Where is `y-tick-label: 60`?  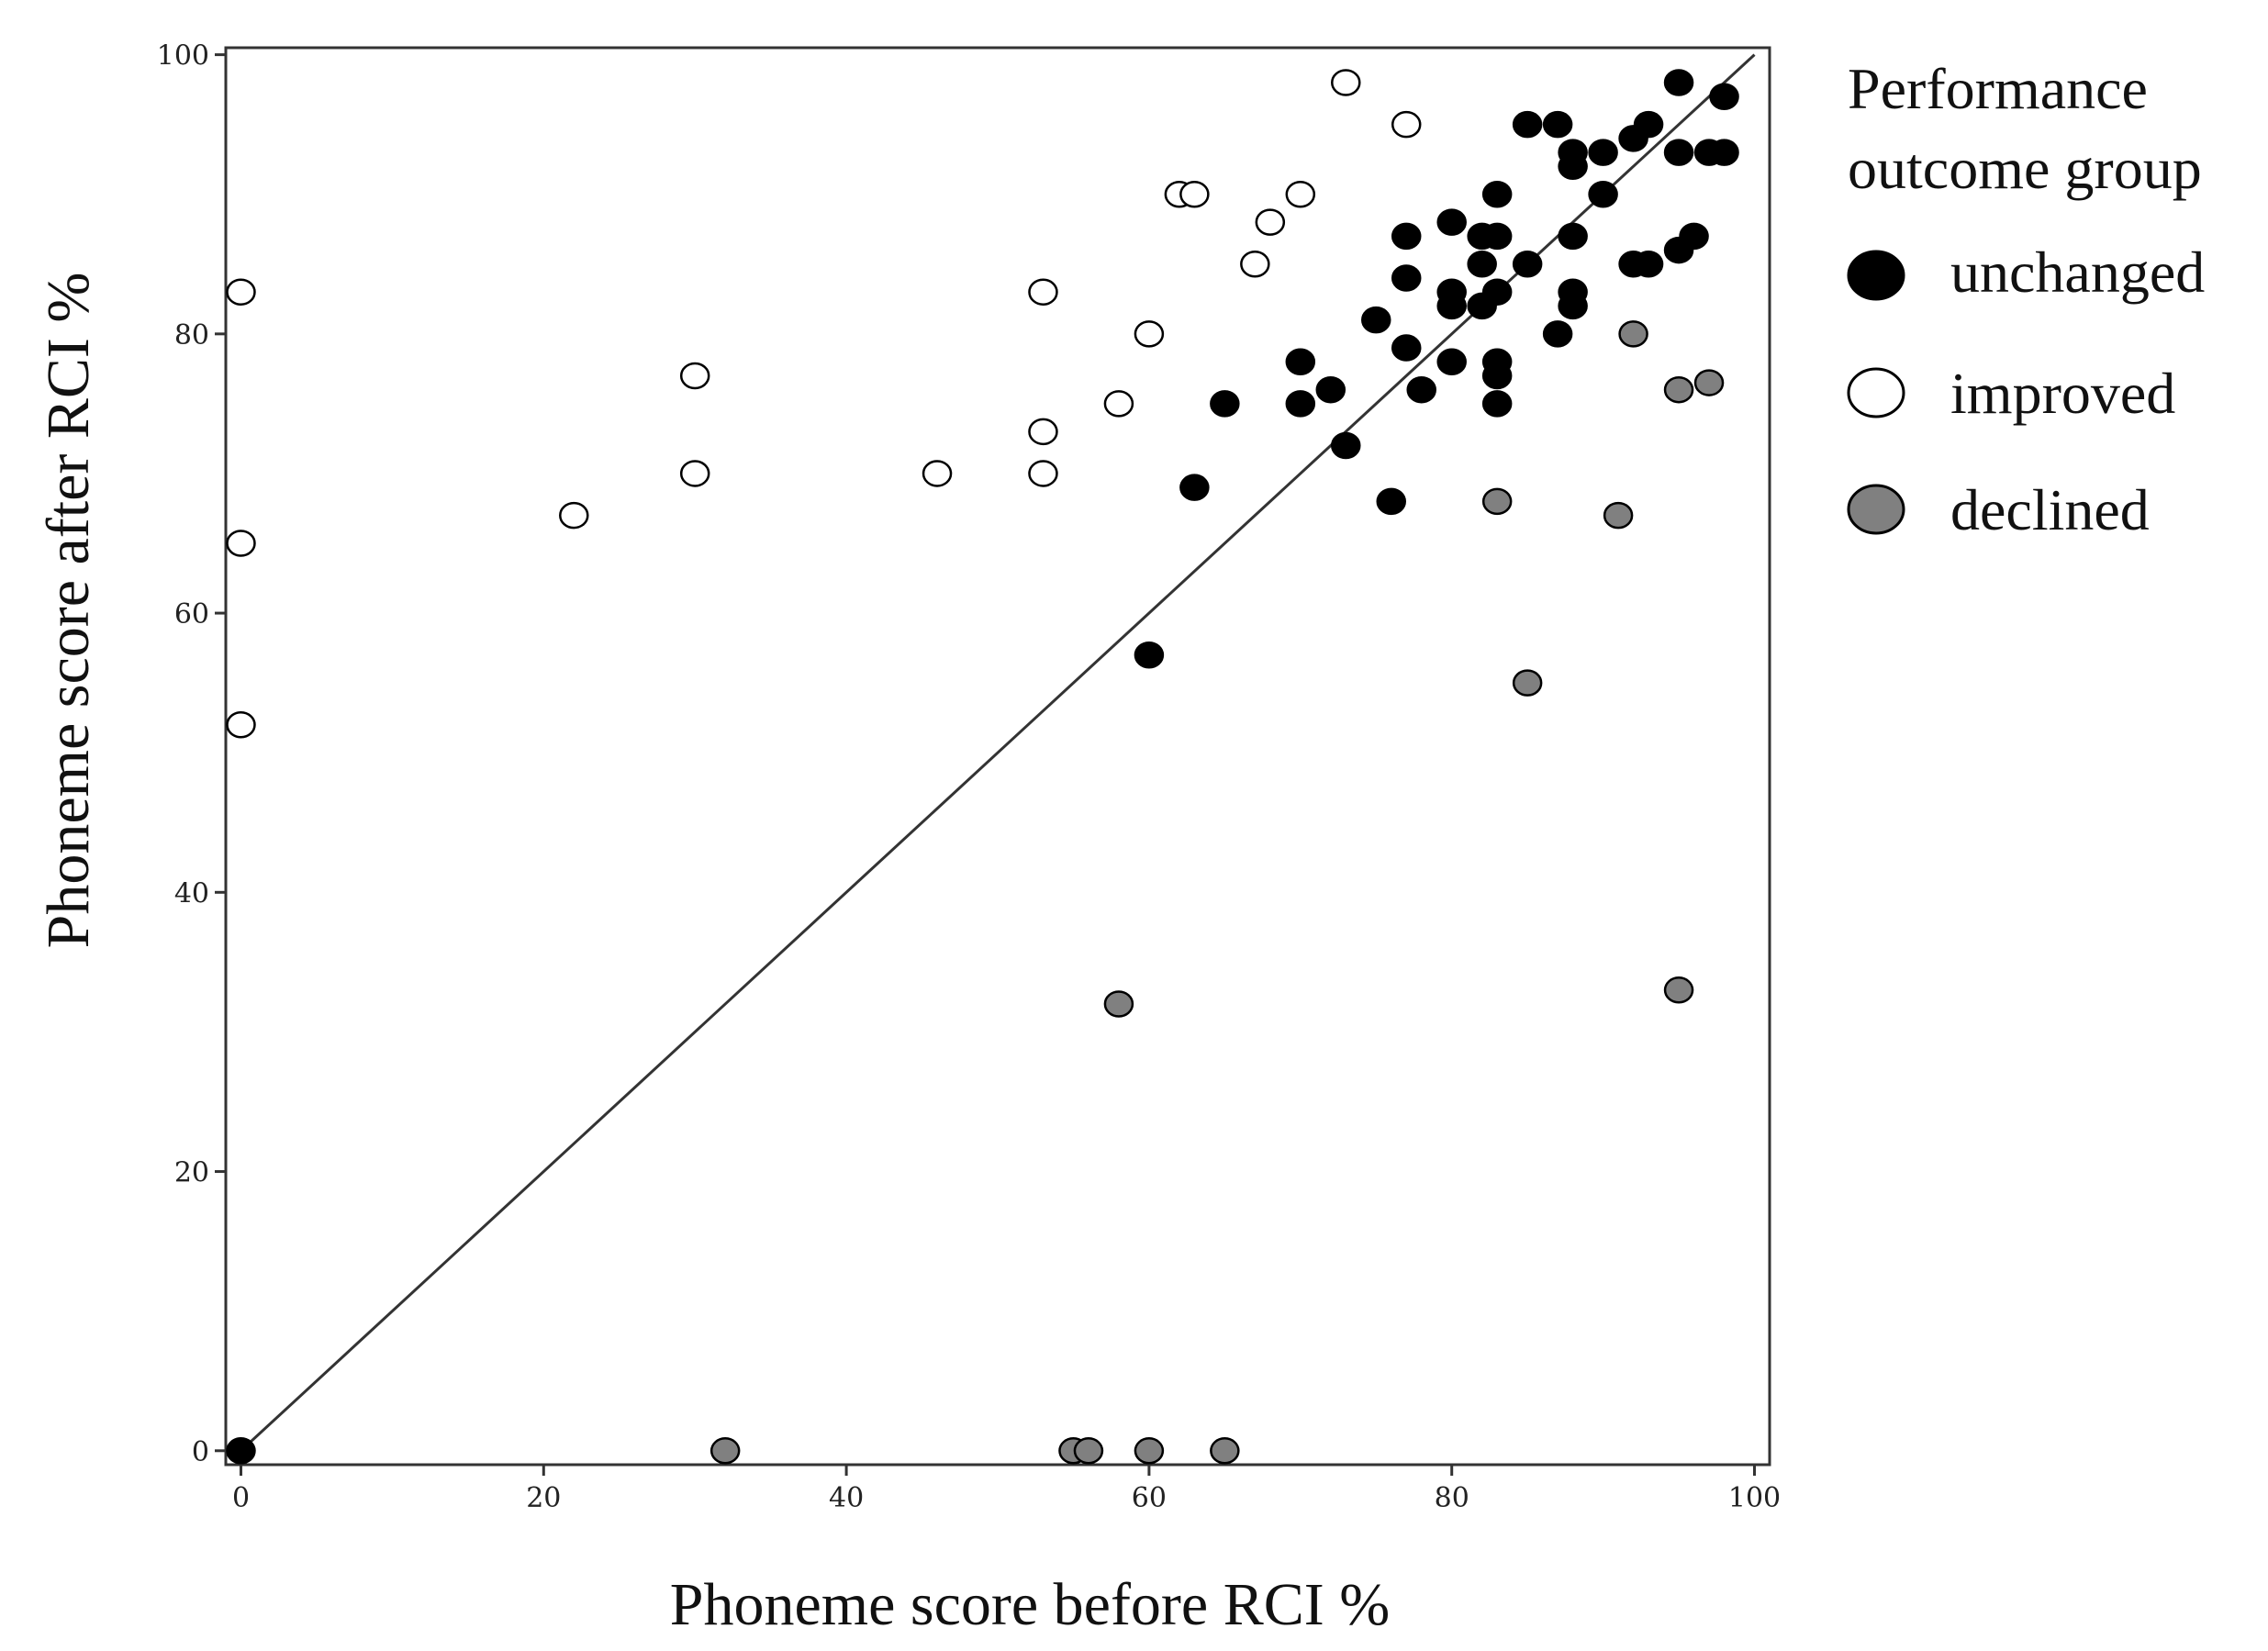
y-tick-label: 60 is located at coordinates (191, 614).